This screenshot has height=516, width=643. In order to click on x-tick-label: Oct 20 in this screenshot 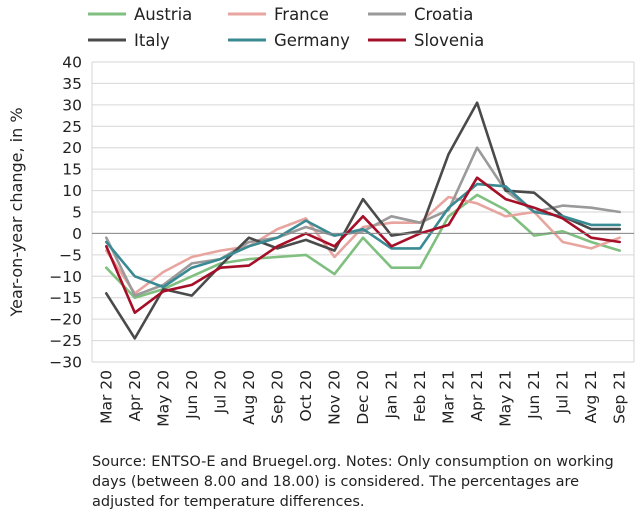, I will do `click(306, 395)`.